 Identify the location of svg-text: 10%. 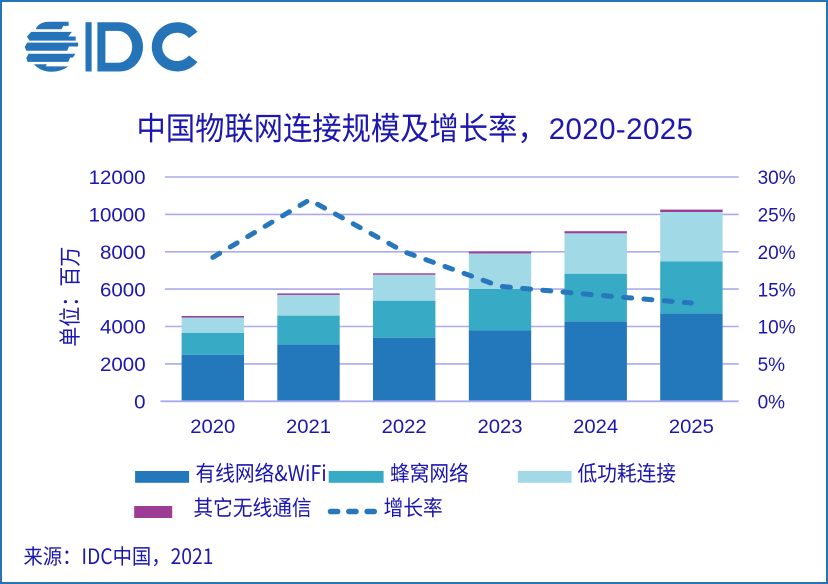
(777, 328).